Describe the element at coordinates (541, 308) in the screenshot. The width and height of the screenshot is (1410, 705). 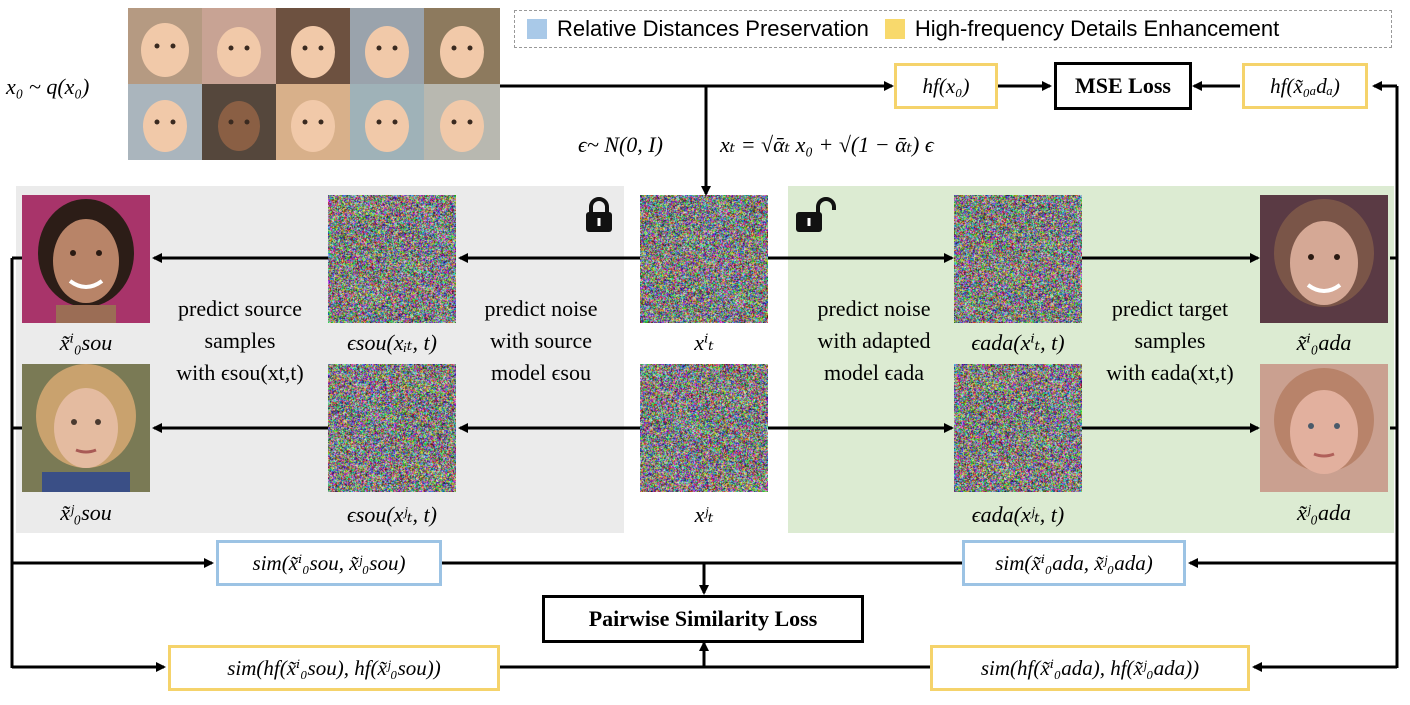
I see `predict-noise-source-line1: predict noise` at that location.